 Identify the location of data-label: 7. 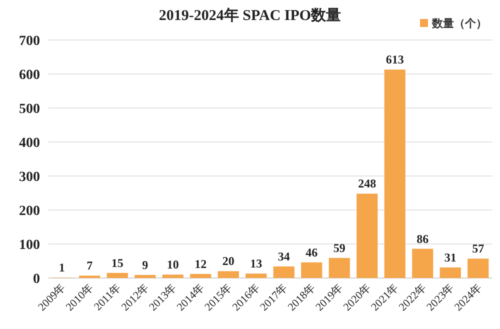
(89, 265).